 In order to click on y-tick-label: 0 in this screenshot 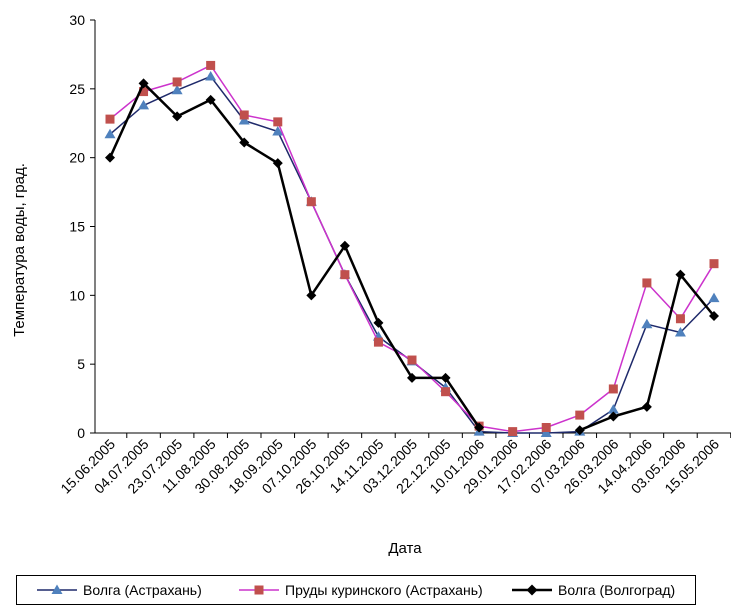, I will do `click(81, 433)`.